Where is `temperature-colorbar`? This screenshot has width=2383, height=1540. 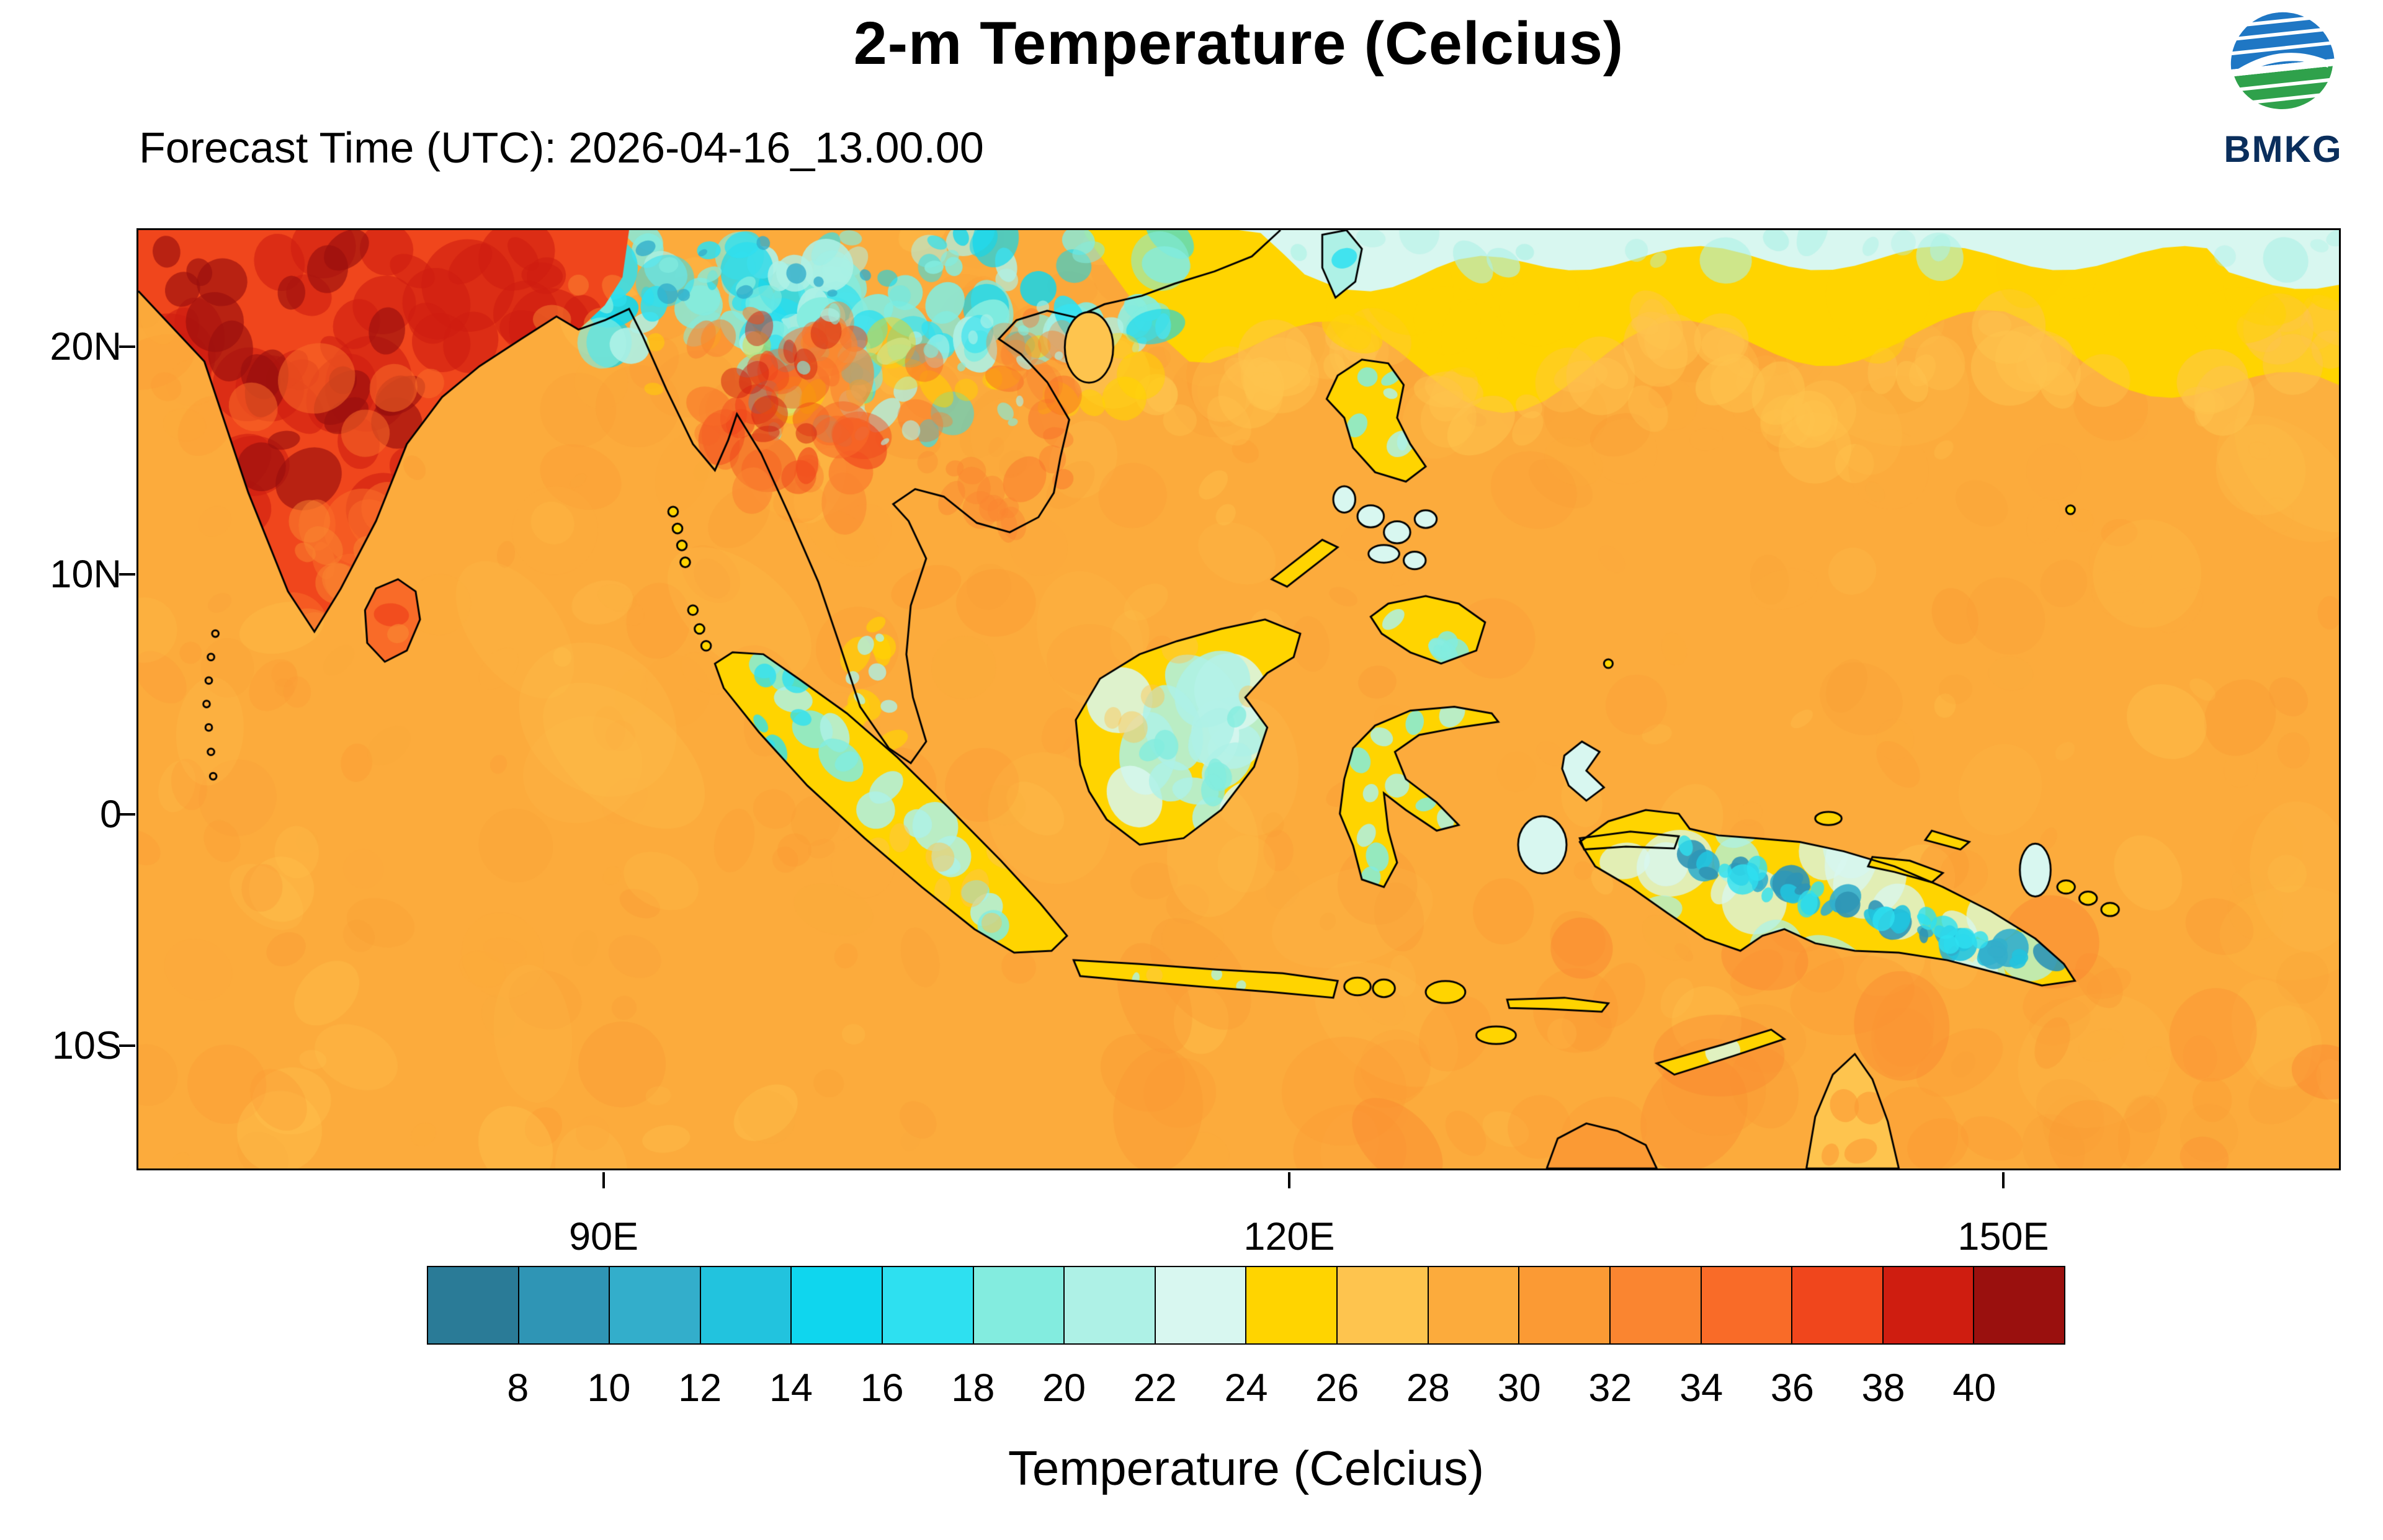 temperature-colorbar is located at coordinates (1246, 1306).